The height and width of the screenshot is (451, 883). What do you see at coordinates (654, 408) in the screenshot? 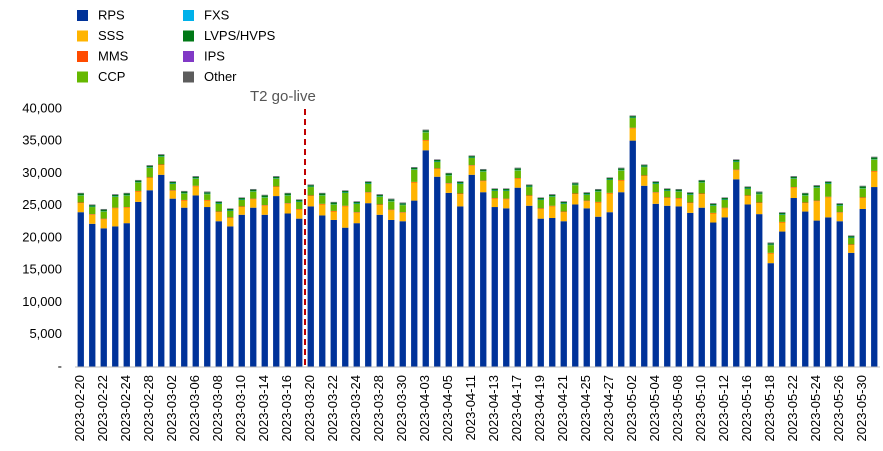
I see `x-tick-label: 2023-05-04` at bounding box center [654, 408].